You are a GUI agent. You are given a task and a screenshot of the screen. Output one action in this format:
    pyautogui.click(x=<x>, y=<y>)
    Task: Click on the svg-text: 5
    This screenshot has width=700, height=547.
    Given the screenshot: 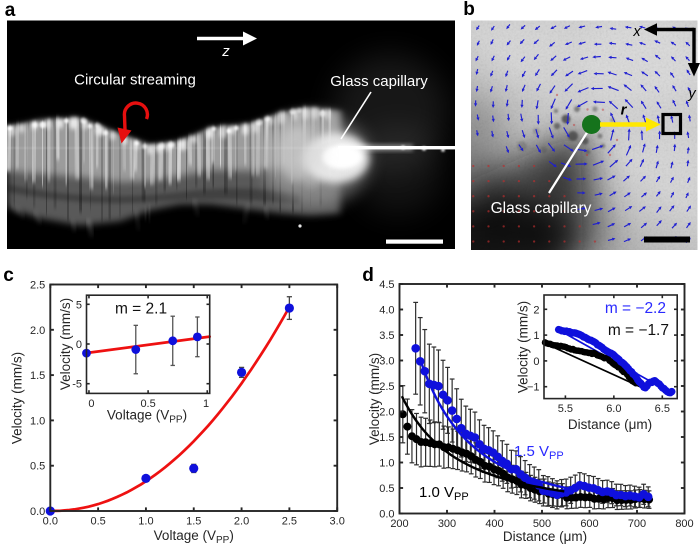 What is the action you would take?
    pyautogui.click(x=79, y=305)
    